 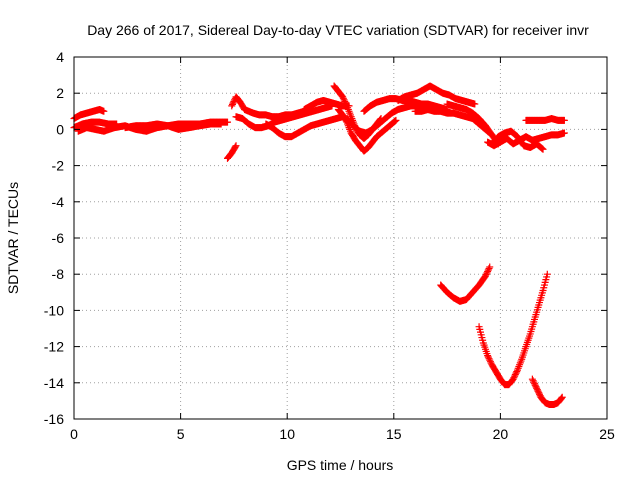 I want to click on x-tick-label: 25, so click(x=607, y=434).